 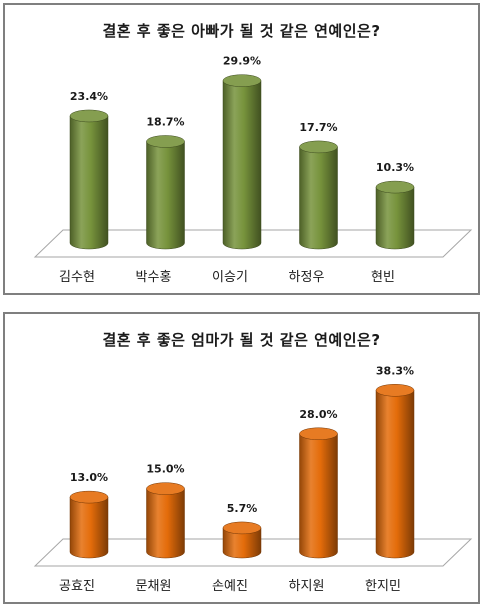 What do you see at coordinates (242, 61) in the screenshot?
I see `data-label: 29.9%` at bounding box center [242, 61].